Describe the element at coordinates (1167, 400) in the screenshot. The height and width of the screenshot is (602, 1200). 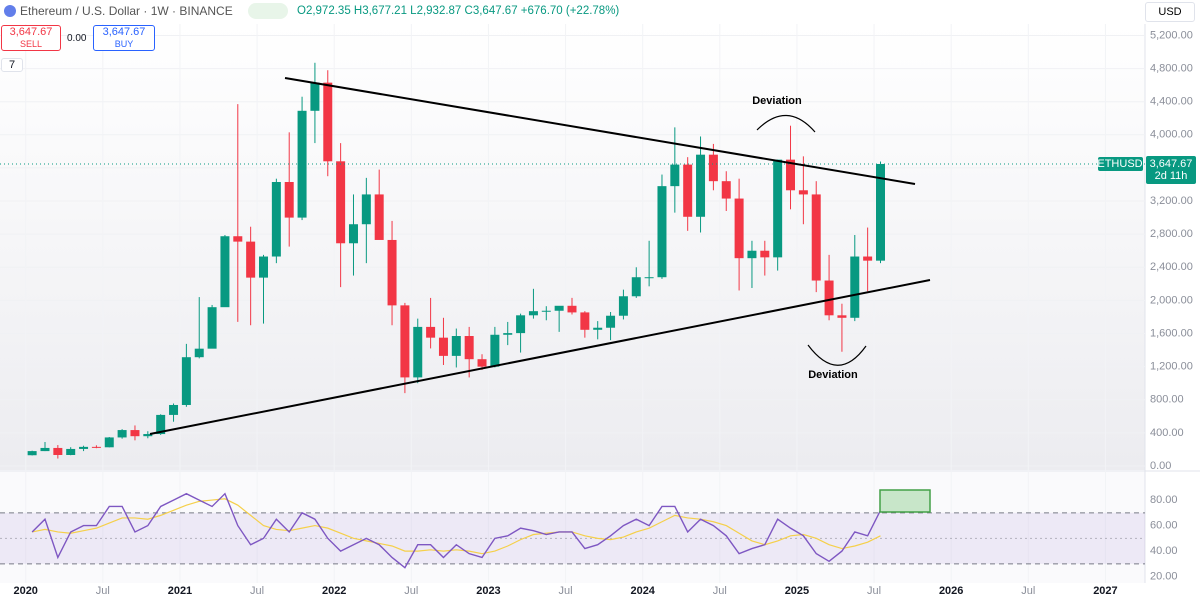
I see `y-tick-label: 800.00` at that location.